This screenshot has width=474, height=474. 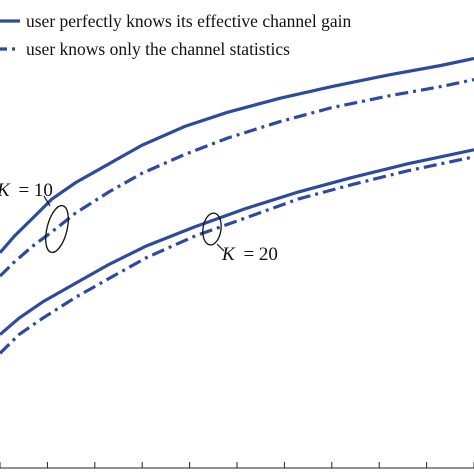 I want to click on legend-entry-statistics-only: user knows only the channel statistics, so click(x=158, y=49).